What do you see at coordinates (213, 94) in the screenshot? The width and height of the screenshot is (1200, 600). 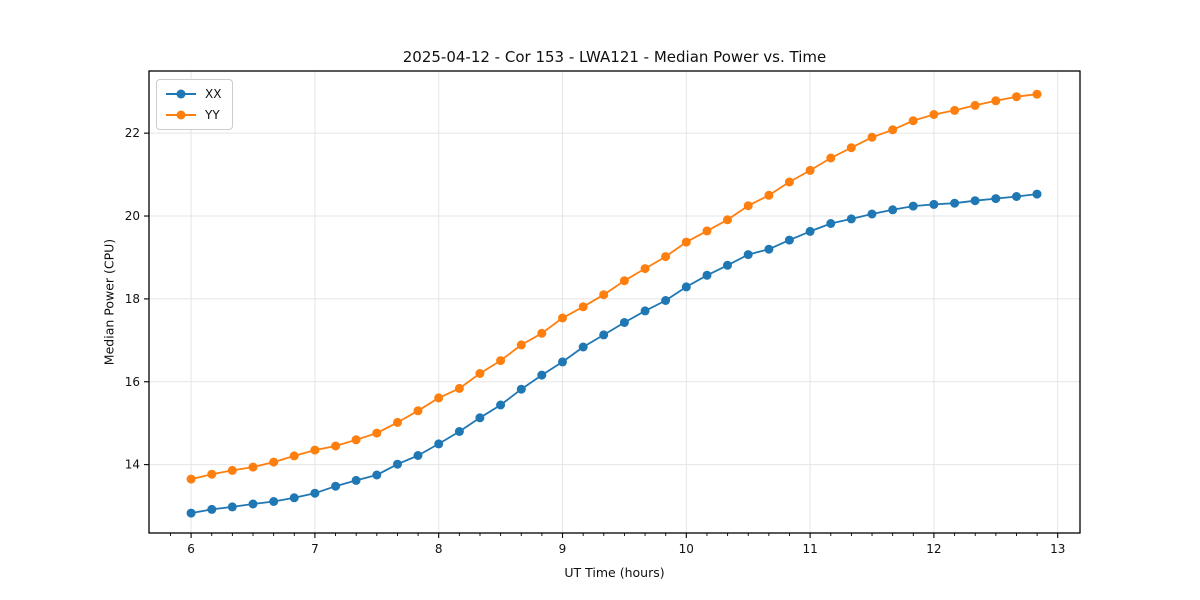 I see `legend-label-xx: XX` at bounding box center [213, 94].